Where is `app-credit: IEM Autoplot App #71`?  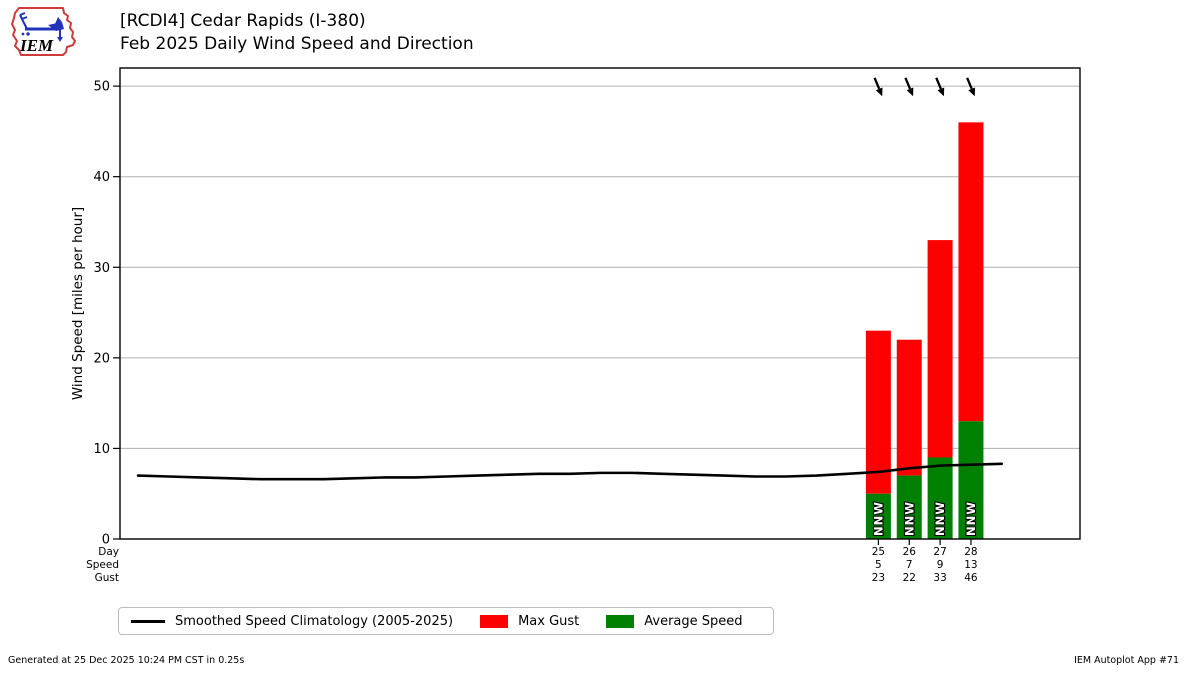 app-credit: IEM Autoplot App #71 is located at coordinates (1126, 660).